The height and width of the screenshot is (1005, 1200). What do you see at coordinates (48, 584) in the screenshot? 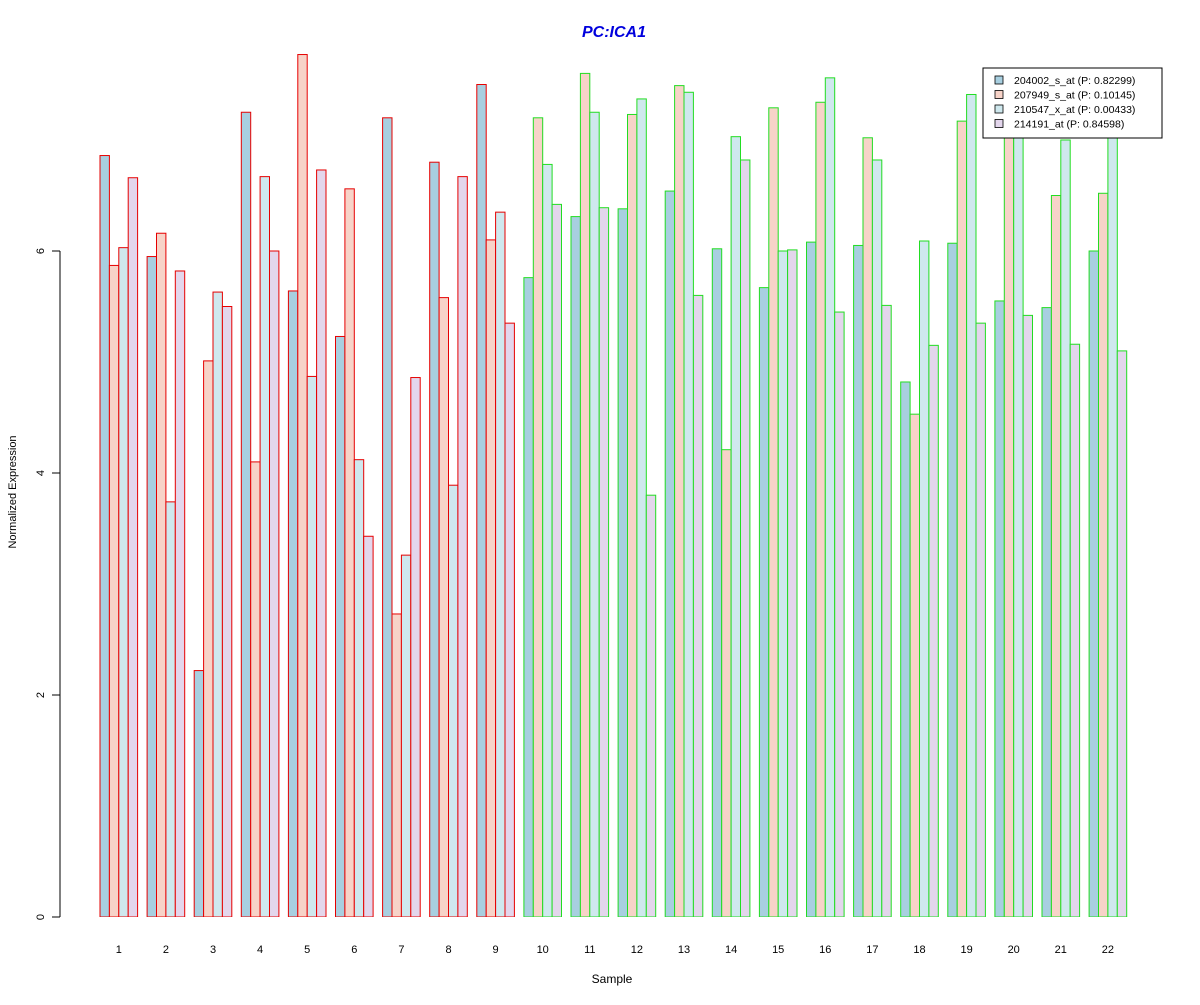
I see `y-axis: 0 2 4 6` at bounding box center [48, 584].